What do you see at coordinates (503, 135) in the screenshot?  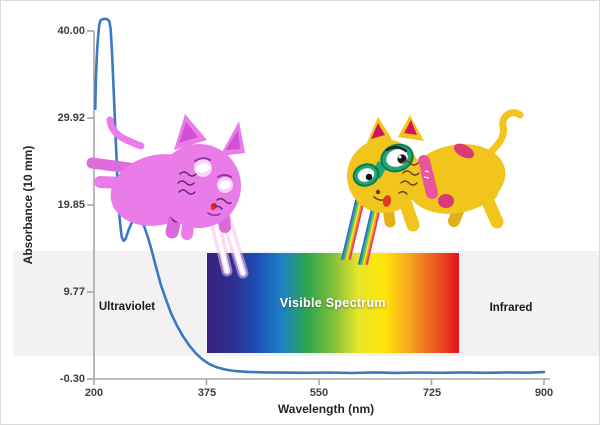 I see `yellow-cat-tail` at bounding box center [503, 135].